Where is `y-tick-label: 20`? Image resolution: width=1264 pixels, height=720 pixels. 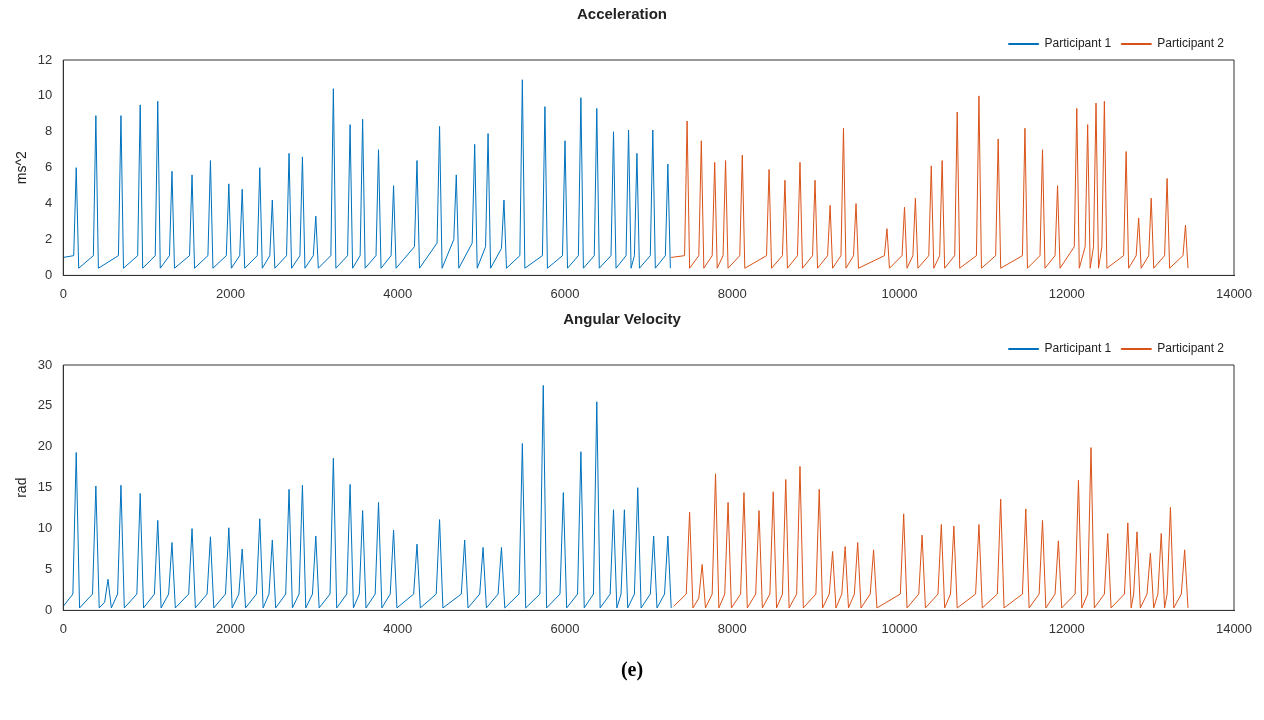 y-tick-label: 20 is located at coordinates (45, 446).